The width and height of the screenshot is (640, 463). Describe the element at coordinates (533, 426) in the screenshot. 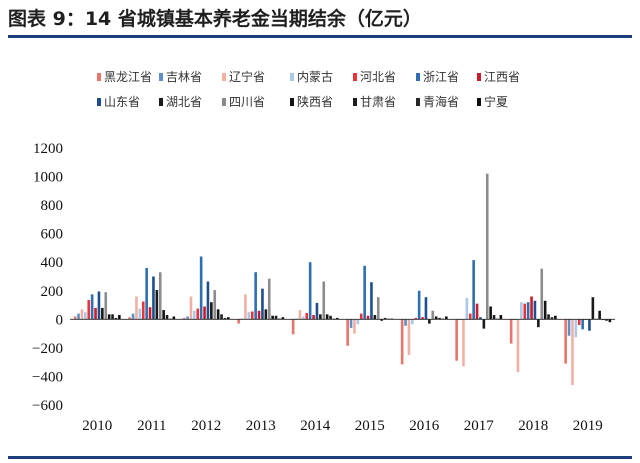

I see `x-tick-label: 2018` at that location.